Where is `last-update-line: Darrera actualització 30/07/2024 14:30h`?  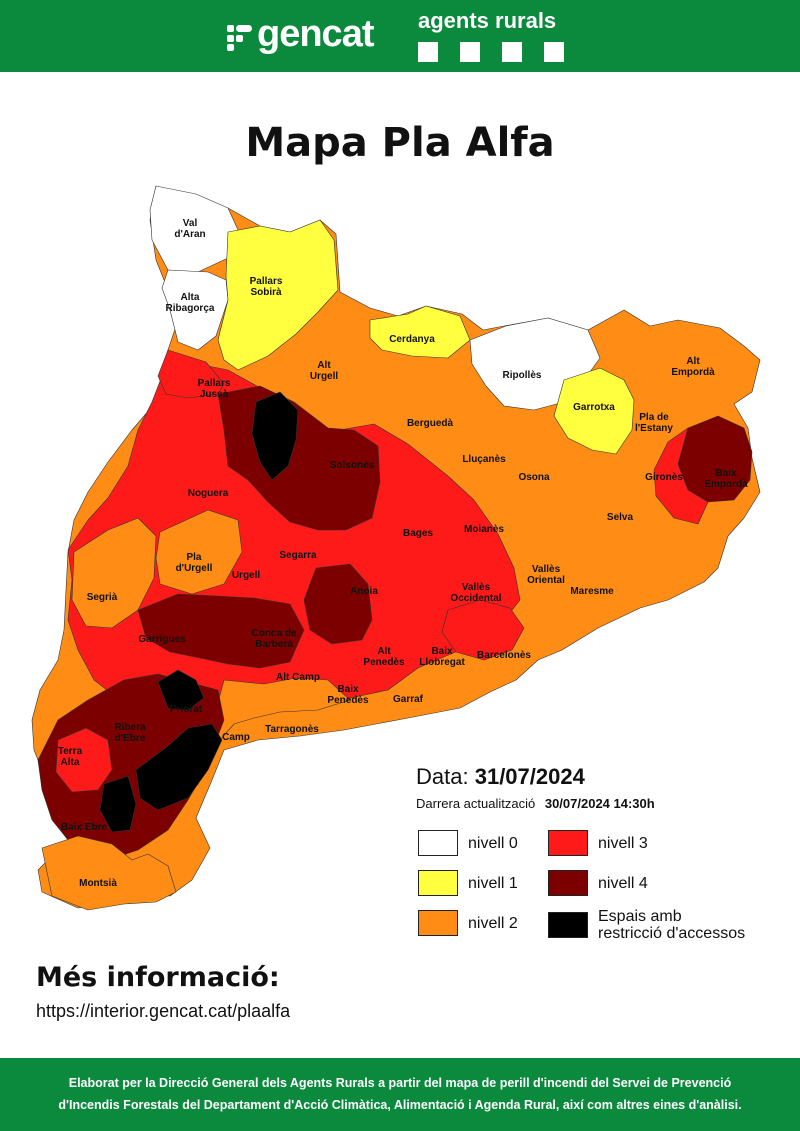
last-update-line: Darrera actualització 30/07/2024 14:30h is located at coordinates (535, 803).